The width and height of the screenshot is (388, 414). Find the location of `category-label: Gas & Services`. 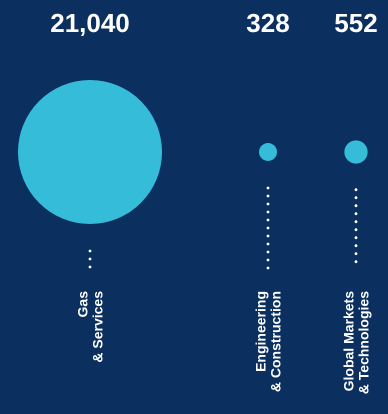

category-label: Gas & Services is located at coordinates (90, 327).